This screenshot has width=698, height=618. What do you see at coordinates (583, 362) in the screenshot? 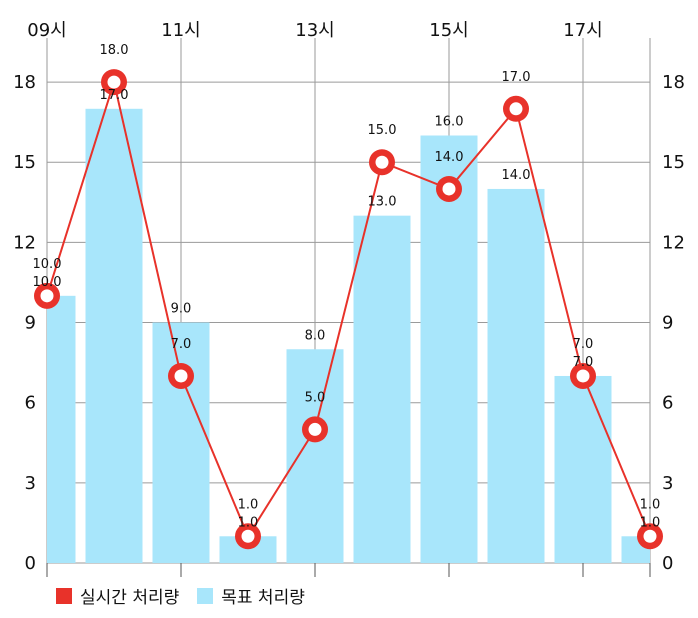
I see `label-target-8: 7.0` at bounding box center [583, 362].